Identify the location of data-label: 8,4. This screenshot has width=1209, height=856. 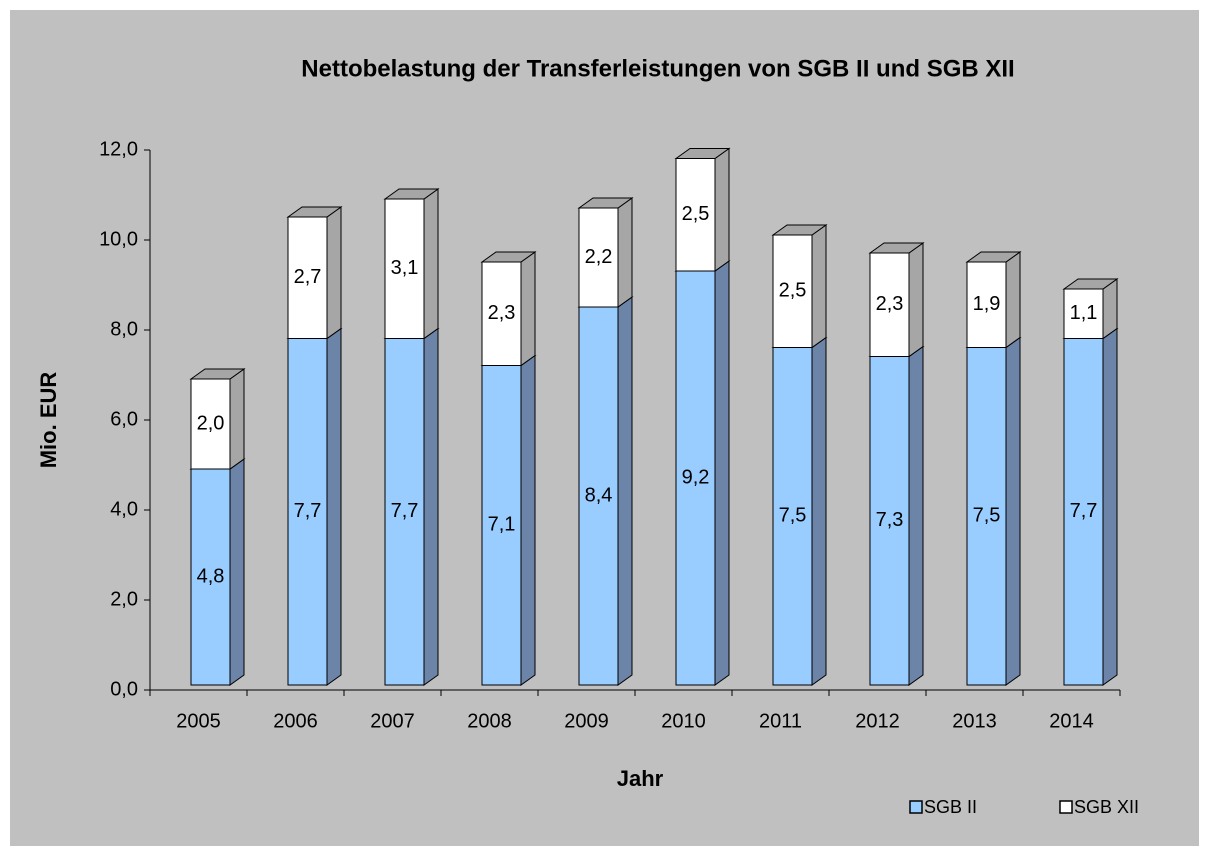
(599, 495).